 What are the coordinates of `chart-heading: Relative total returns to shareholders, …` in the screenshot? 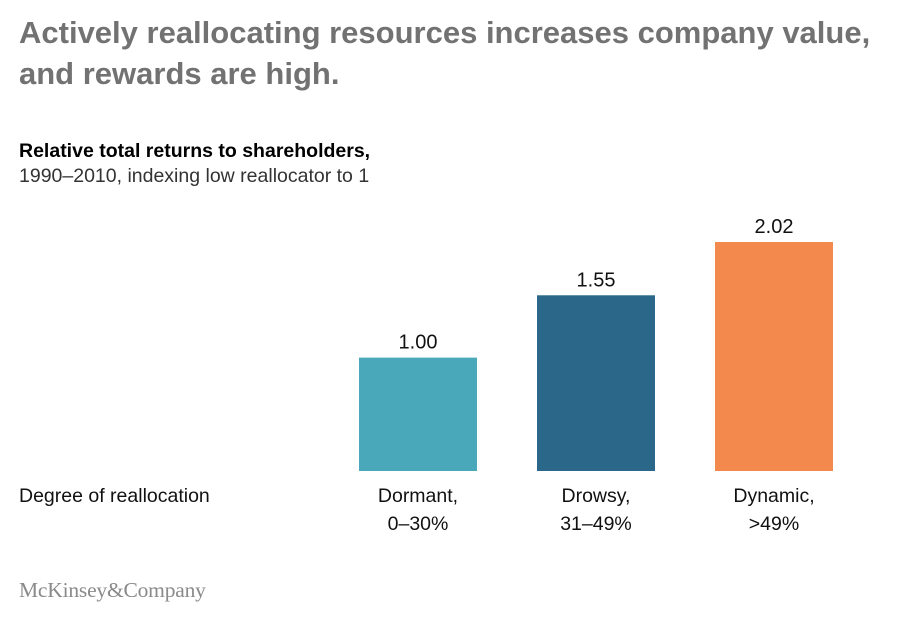 It's located at (319, 164).